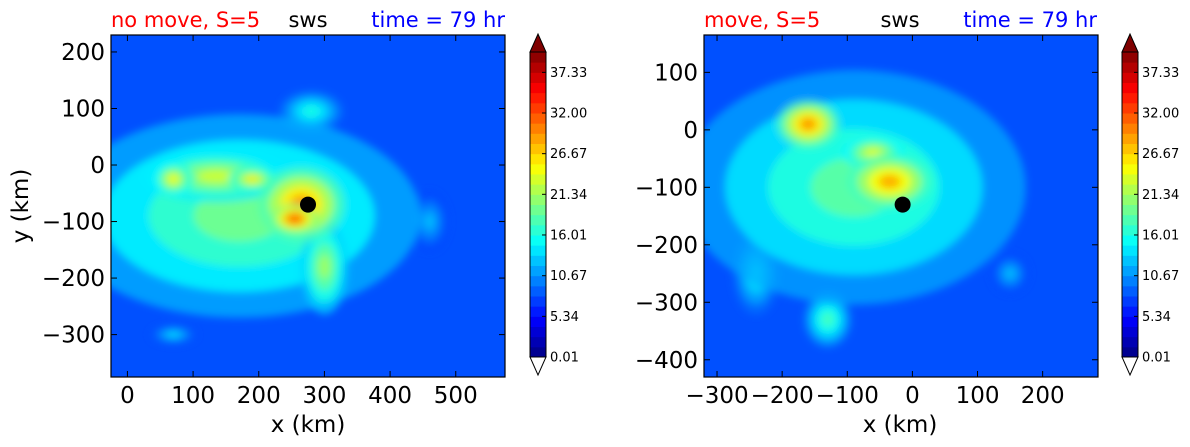  I want to click on colorbar-2: 37.33 32.00 26.67 21.34 16.01 10.67 5.34 0.01, so click(1150, 204).